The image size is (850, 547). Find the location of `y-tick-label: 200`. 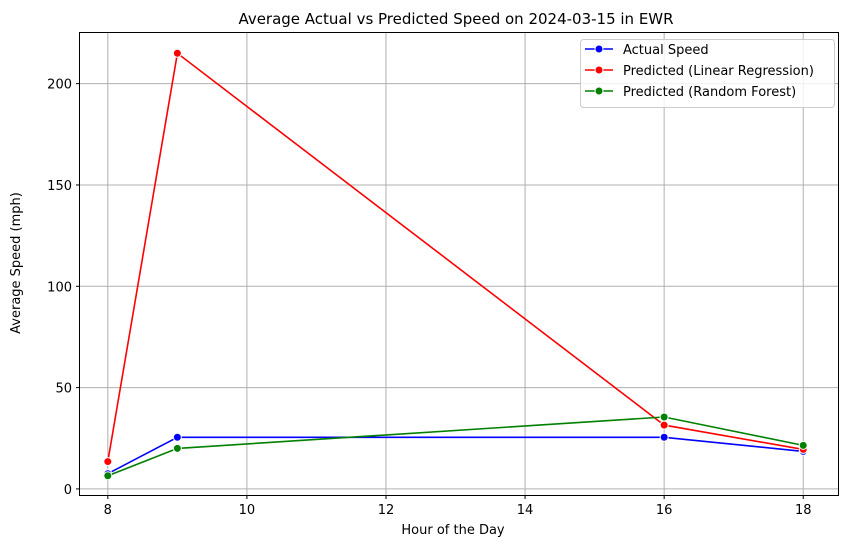

y-tick-label: 200 is located at coordinates (59, 85).